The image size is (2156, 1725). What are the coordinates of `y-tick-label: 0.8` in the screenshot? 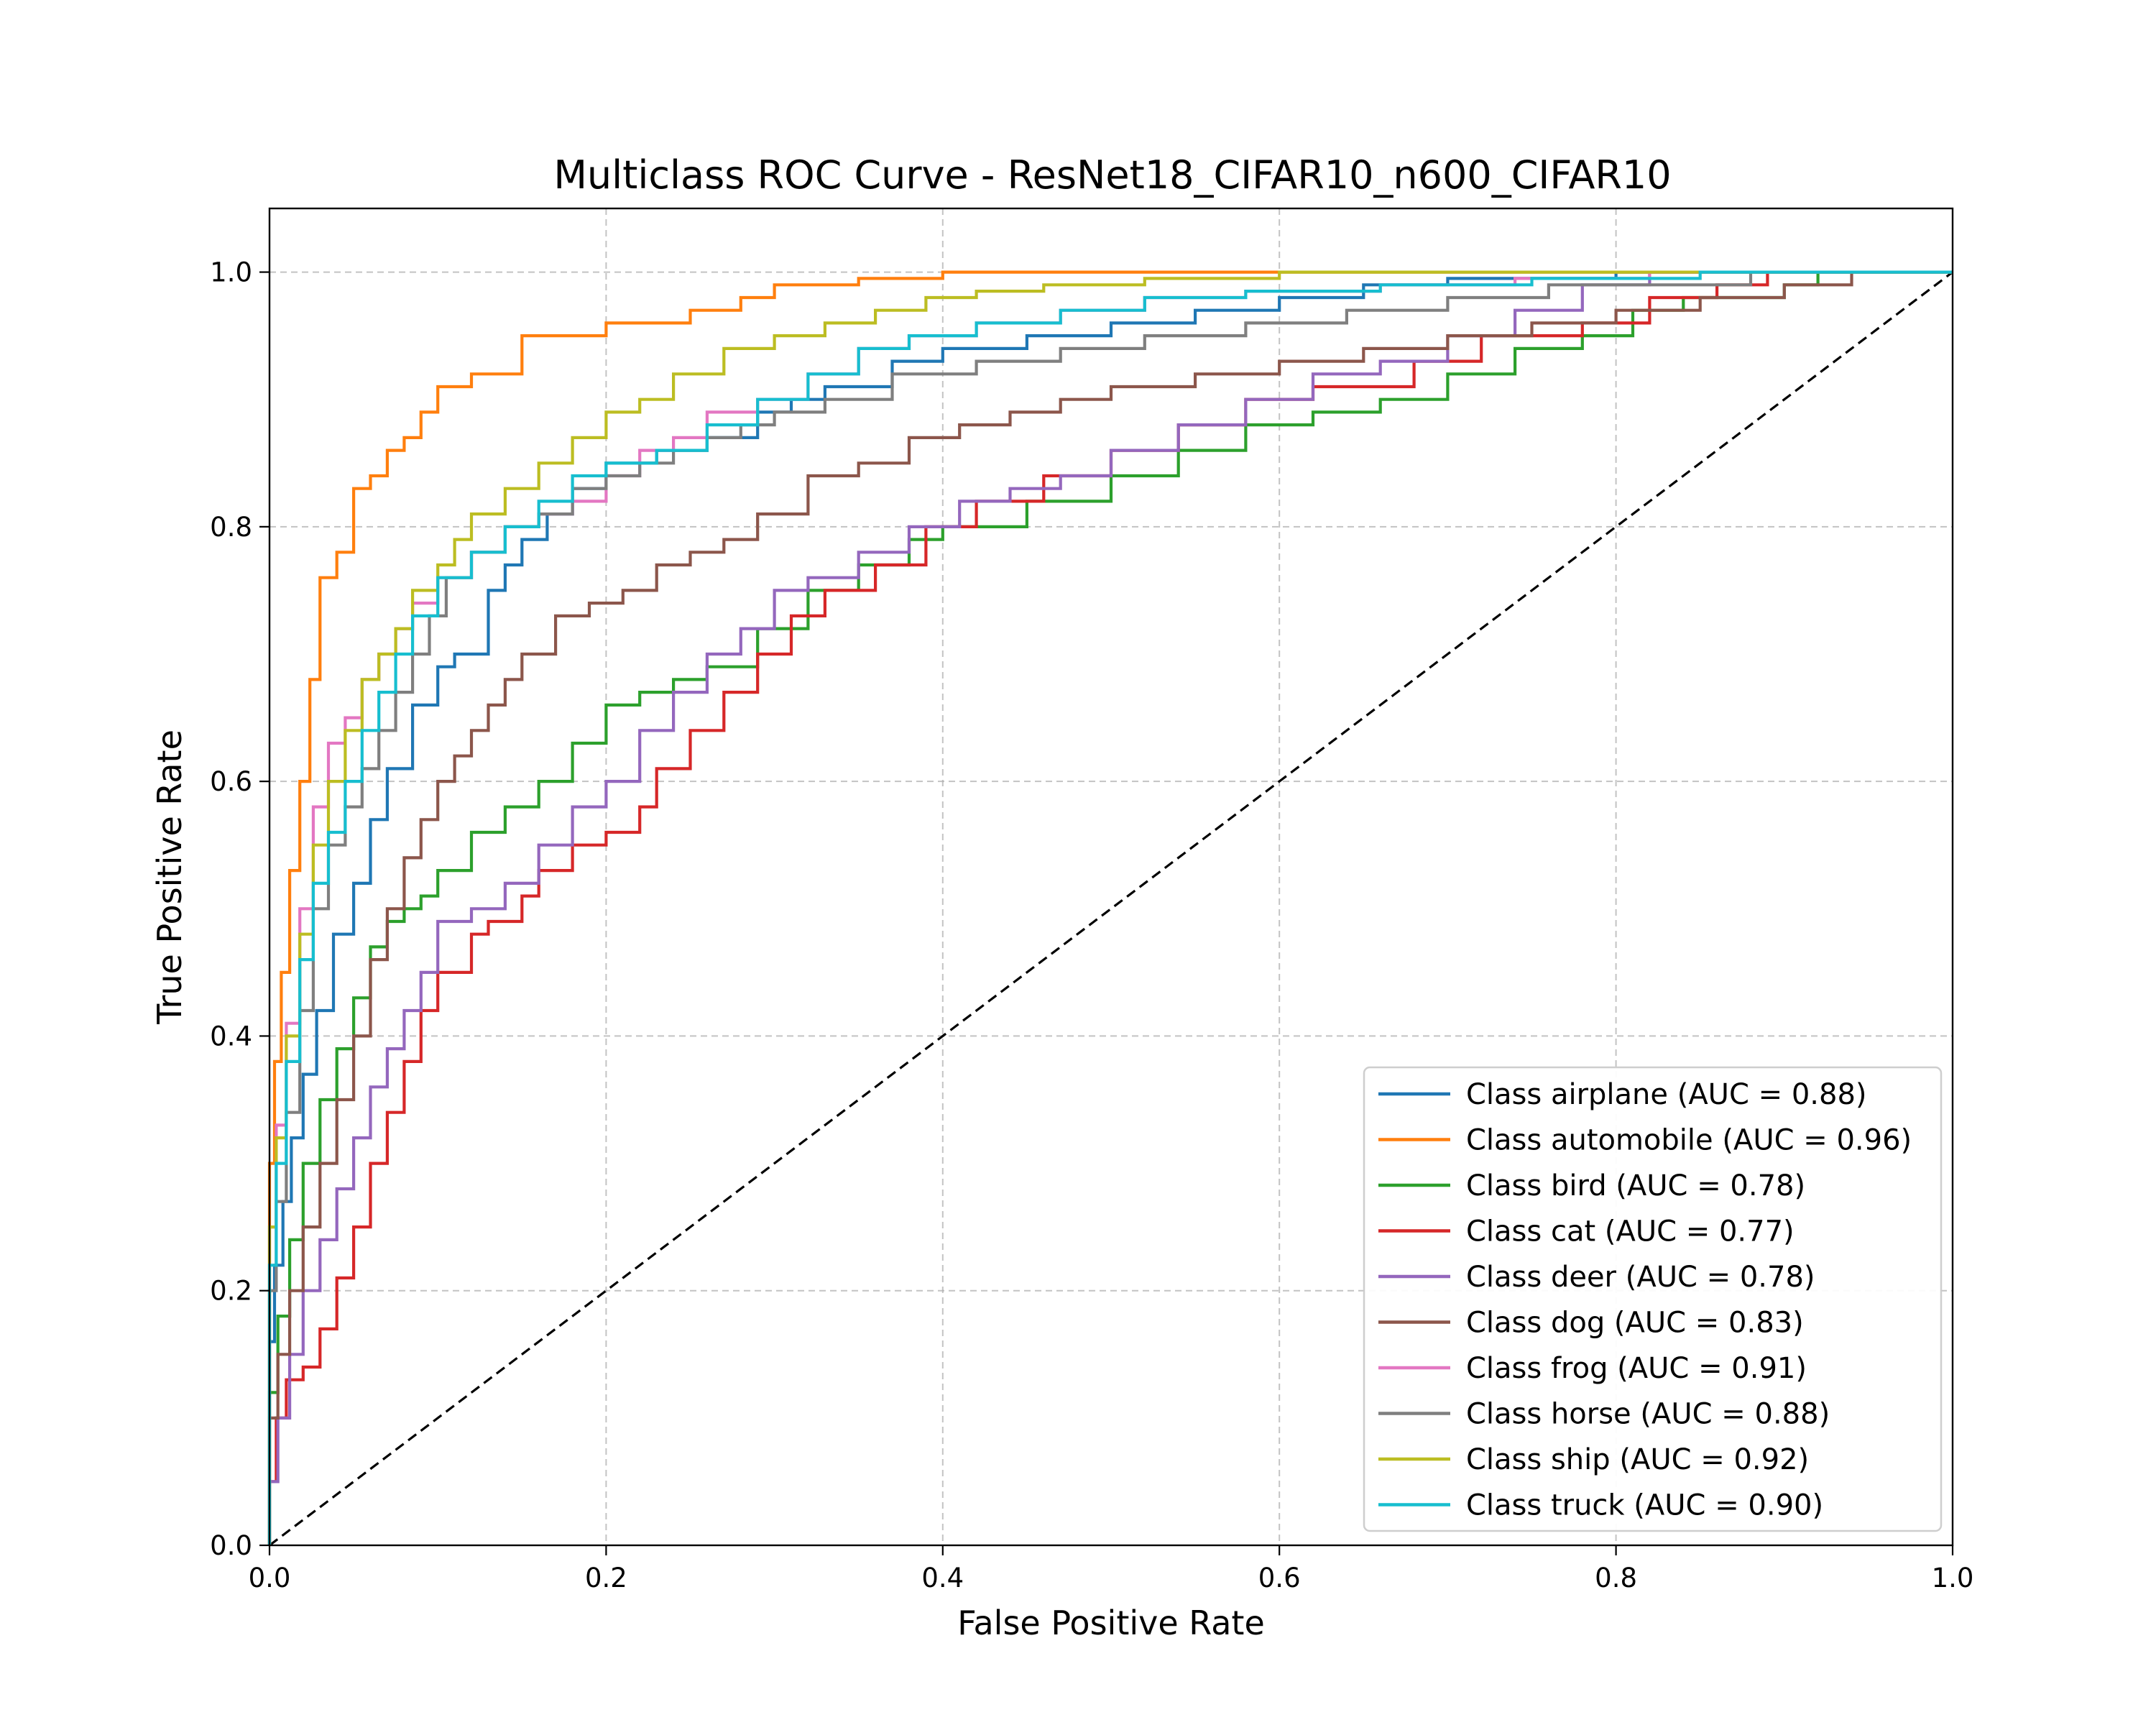 It's located at (231, 527).